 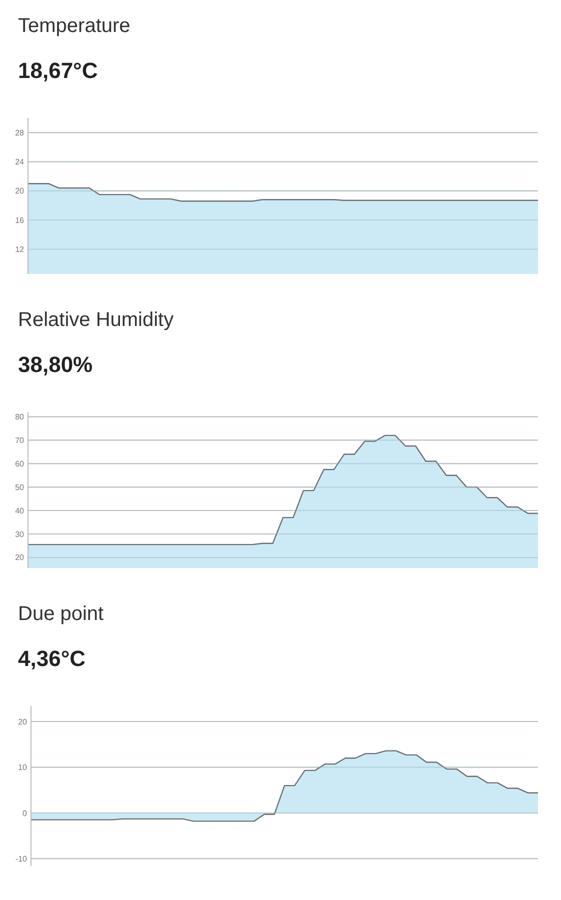 What do you see at coordinates (20, 534) in the screenshot?
I see `y-tick-label: 30` at bounding box center [20, 534].